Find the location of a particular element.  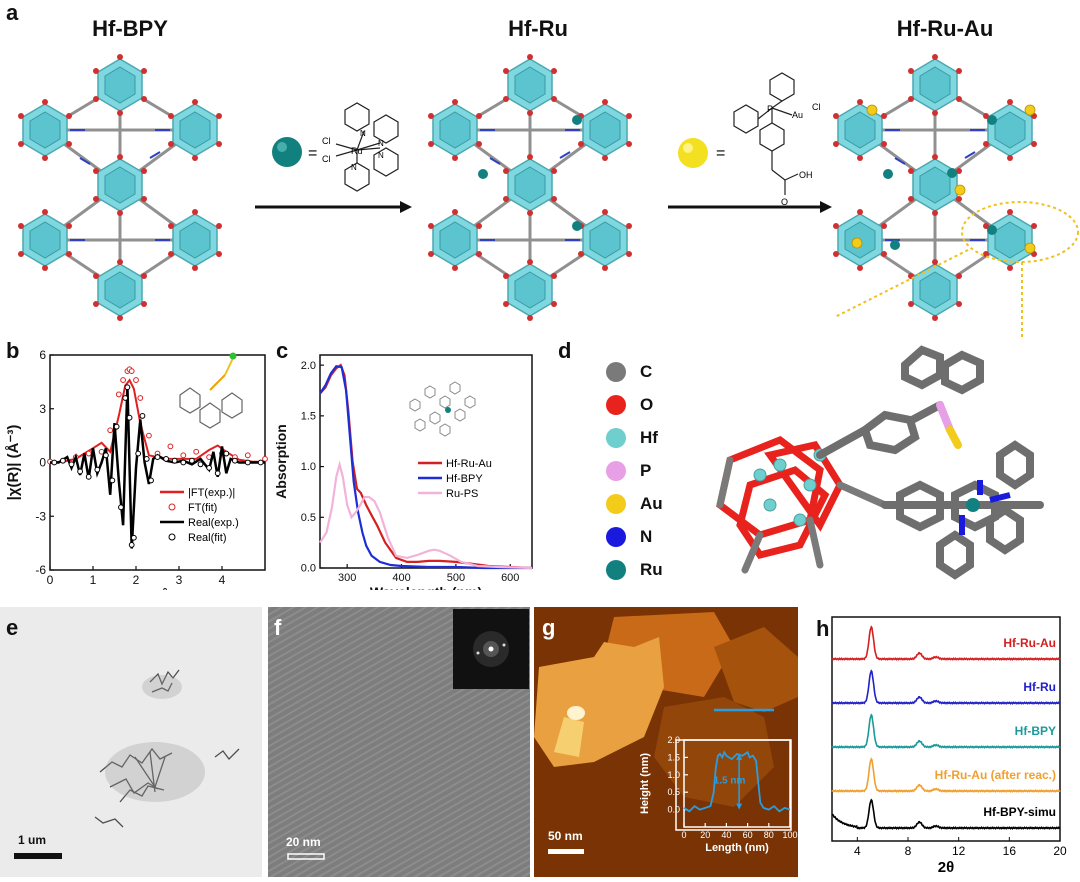

svg-text: N is located at coordinates (381, 155).